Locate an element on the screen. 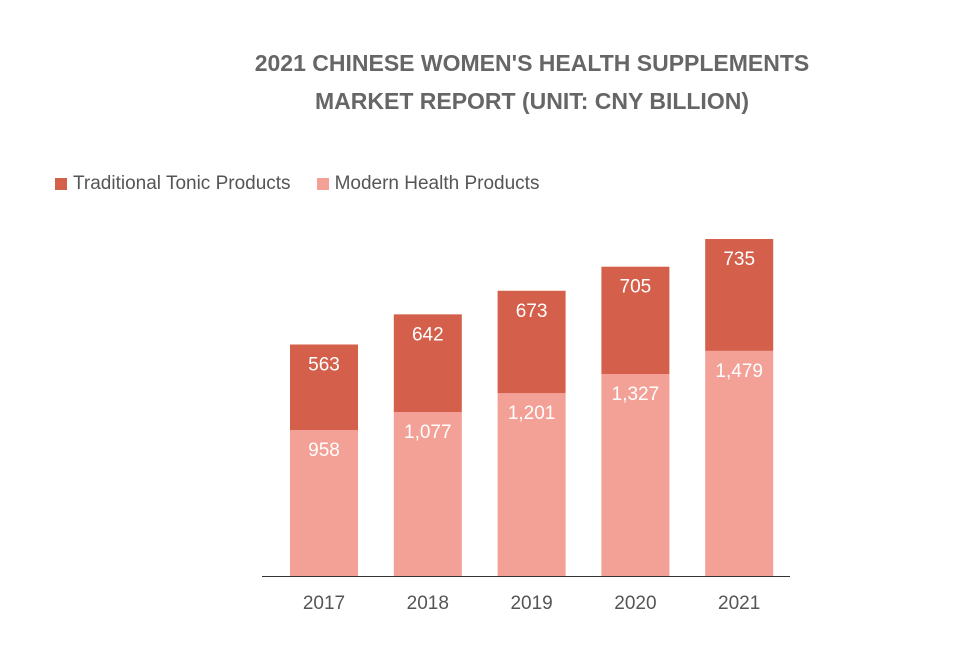 This screenshot has width=954, height=672. x-tick-label-2018: 2018 is located at coordinates (428, 603).